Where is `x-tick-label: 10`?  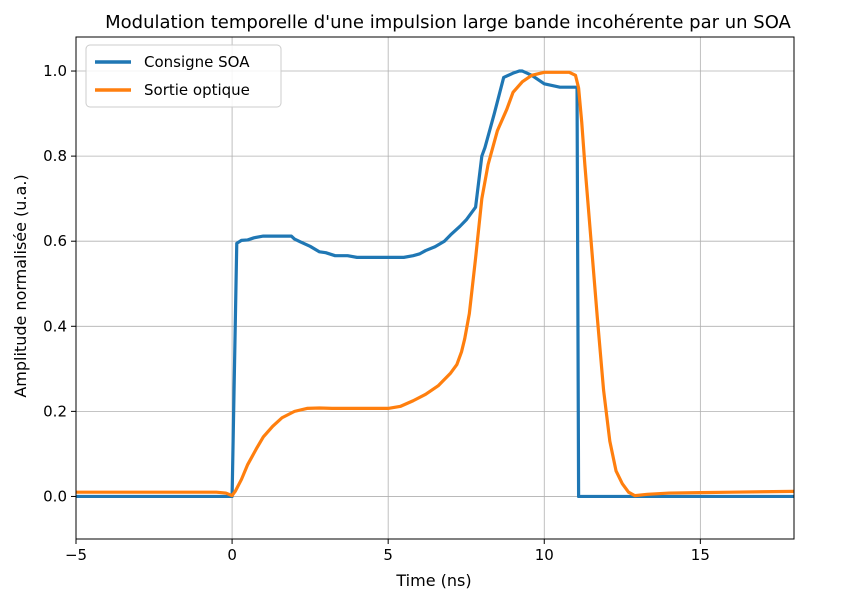 x-tick-label: 10 is located at coordinates (544, 555).